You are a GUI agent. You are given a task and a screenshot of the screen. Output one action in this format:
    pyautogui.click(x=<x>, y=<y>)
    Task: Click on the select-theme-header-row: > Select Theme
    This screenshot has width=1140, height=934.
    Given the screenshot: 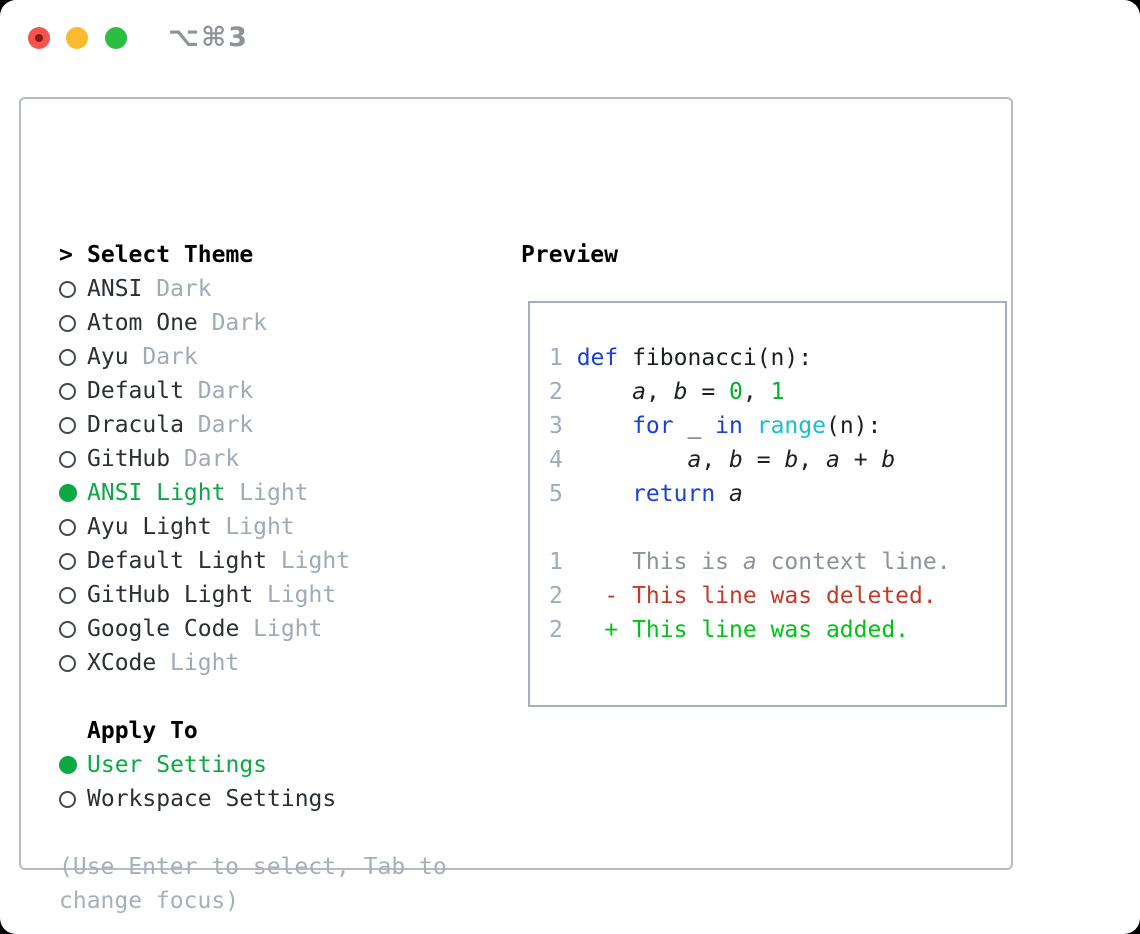 What is the action you would take?
    pyautogui.click(x=253, y=255)
    